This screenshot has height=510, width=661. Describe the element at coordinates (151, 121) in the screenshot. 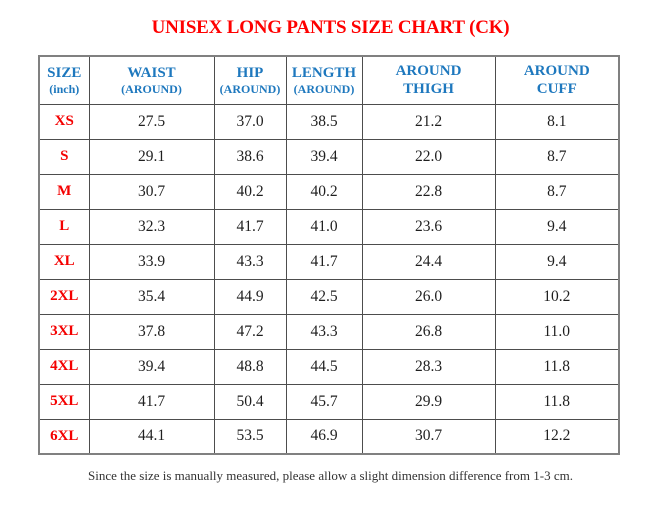

I see `size-value-cell: 27.5` at that location.